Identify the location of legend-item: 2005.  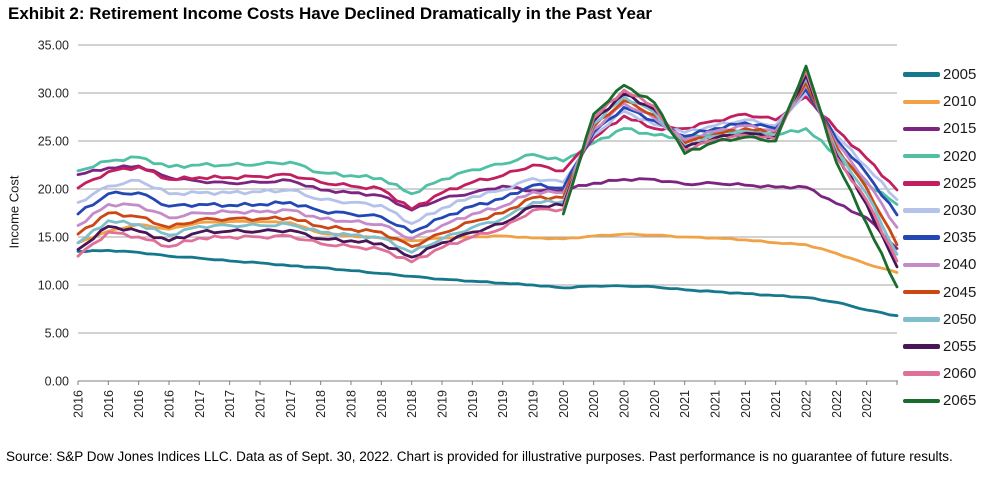
(939, 74).